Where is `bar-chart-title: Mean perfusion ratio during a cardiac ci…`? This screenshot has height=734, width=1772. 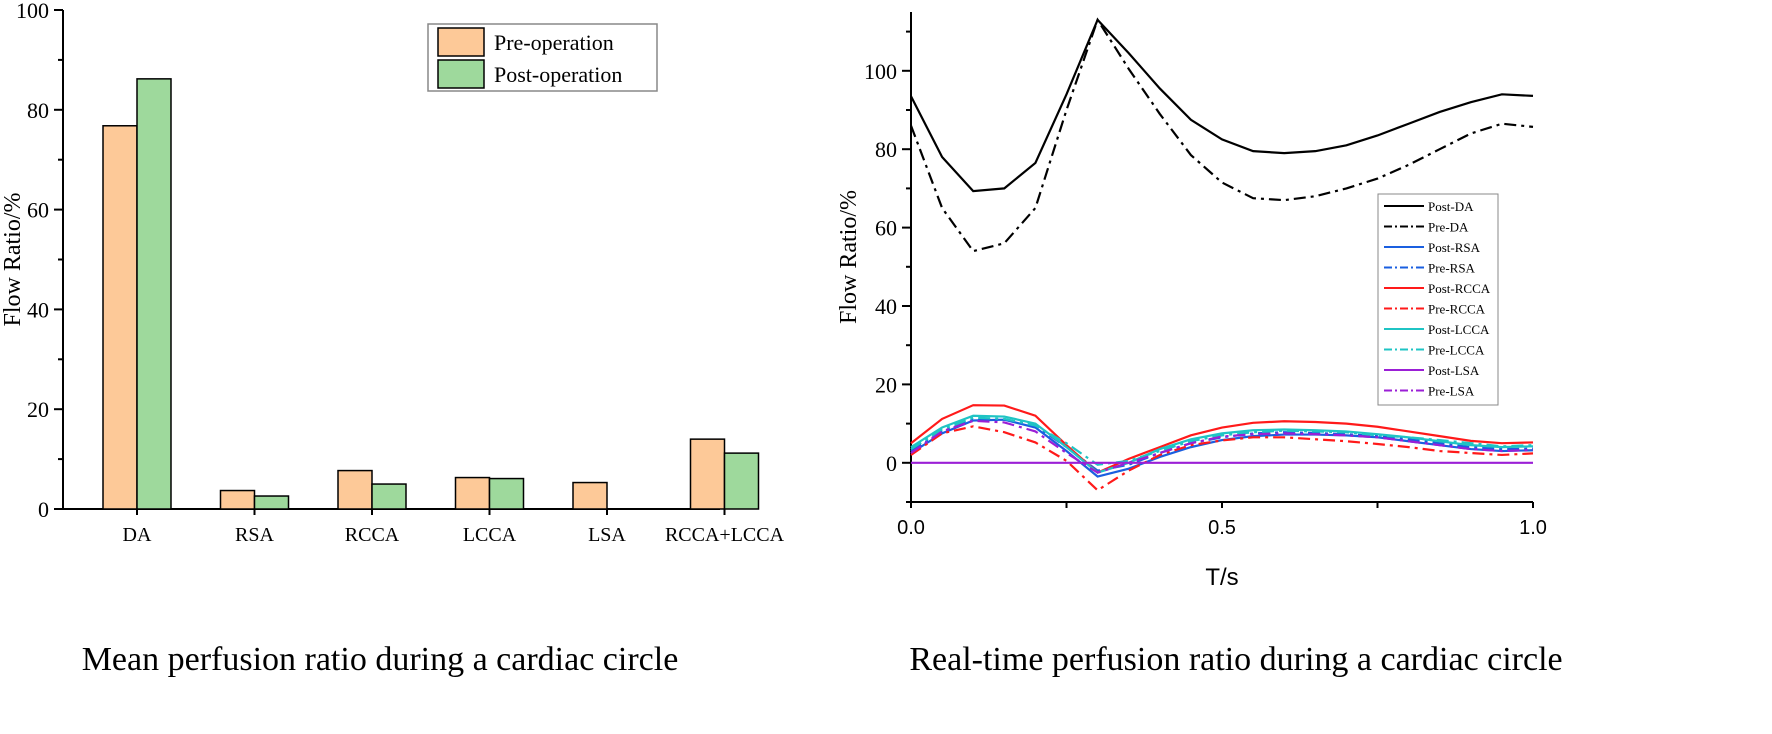 bar-chart-title: Mean perfusion ratio during a cardiac ci… is located at coordinates (380, 659).